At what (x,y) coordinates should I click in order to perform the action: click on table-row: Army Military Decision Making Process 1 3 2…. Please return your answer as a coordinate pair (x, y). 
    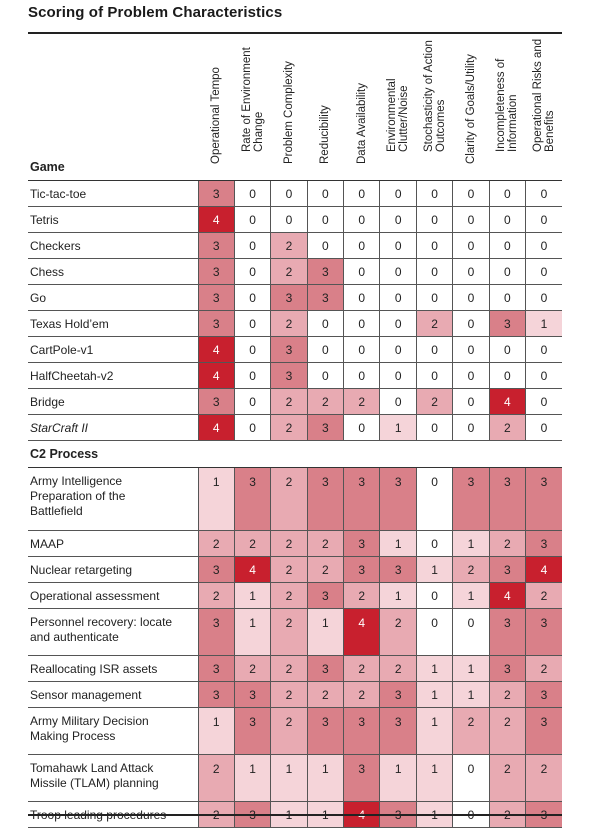
    Looking at the image, I should click on (295, 731).